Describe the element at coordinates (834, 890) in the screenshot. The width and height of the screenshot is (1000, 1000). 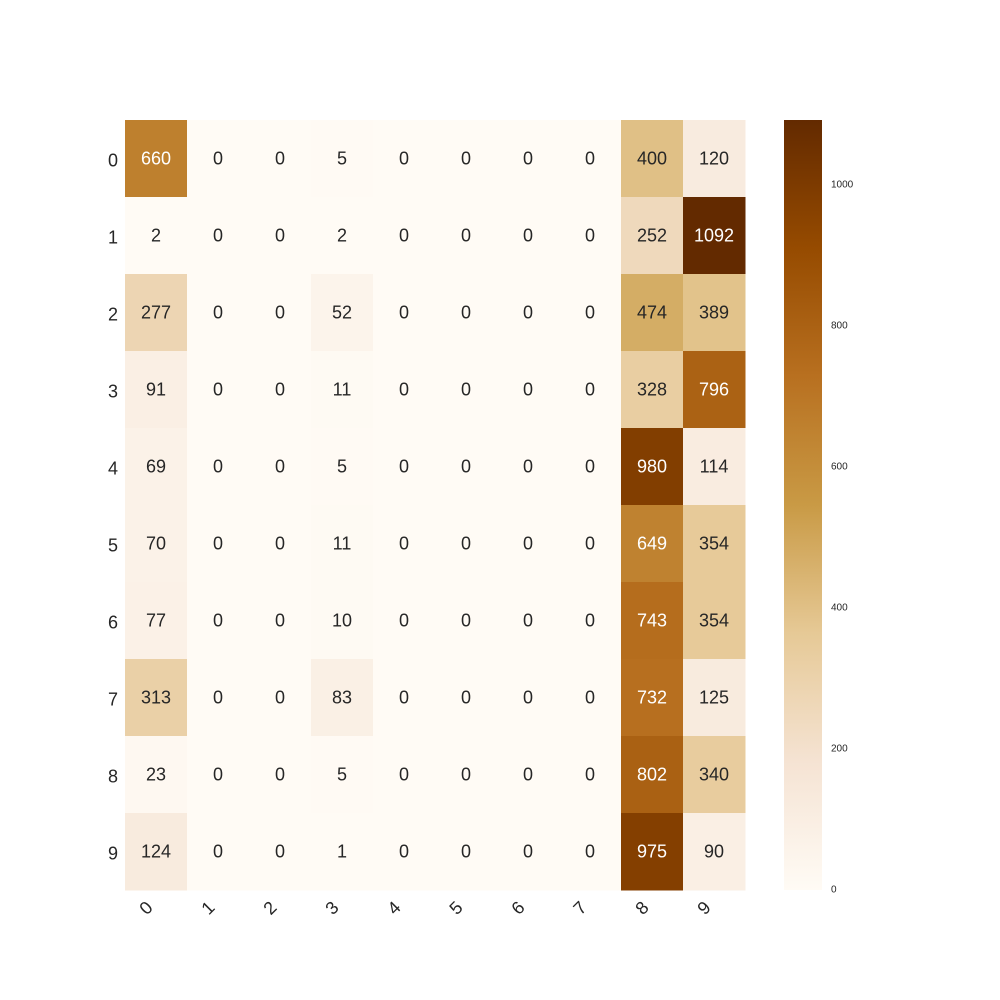
I see `colorbar-tick-label: 0` at that location.